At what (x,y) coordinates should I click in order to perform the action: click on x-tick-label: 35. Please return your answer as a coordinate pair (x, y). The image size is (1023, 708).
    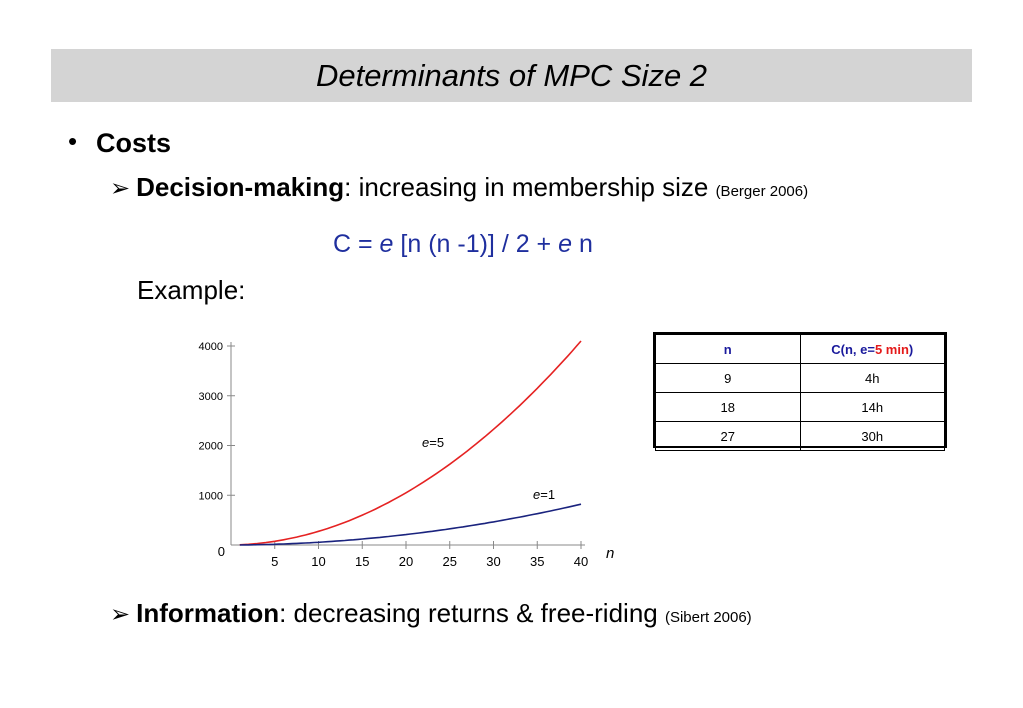
    Looking at the image, I should click on (537, 561).